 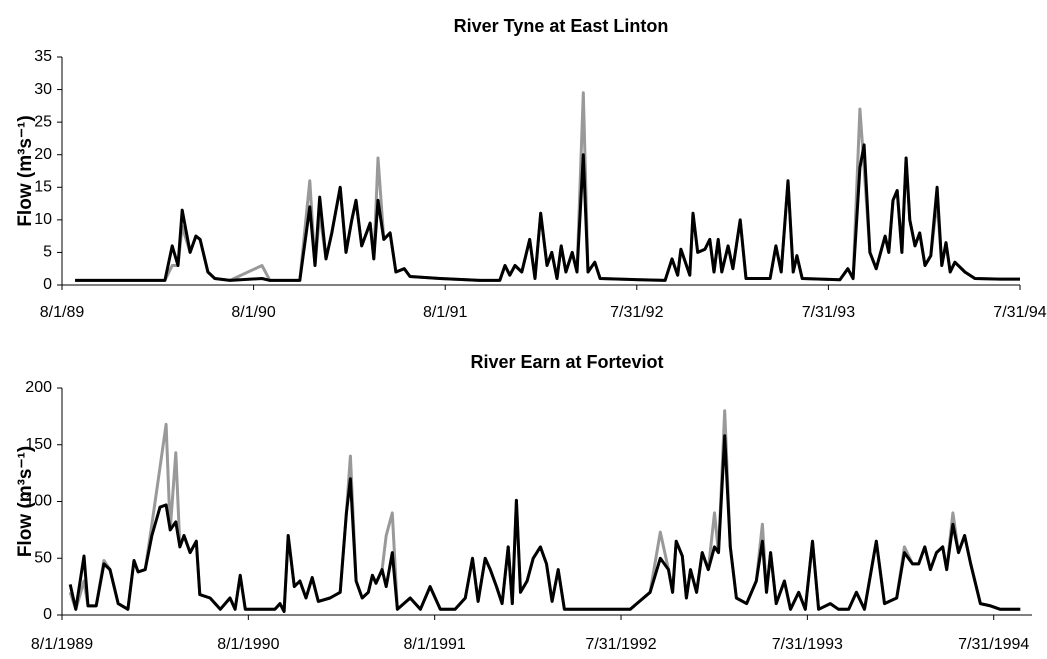 What do you see at coordinates (43, 56) in the screenshot?
I see `y-tick-label: 35` at bounding box center [43, 56].